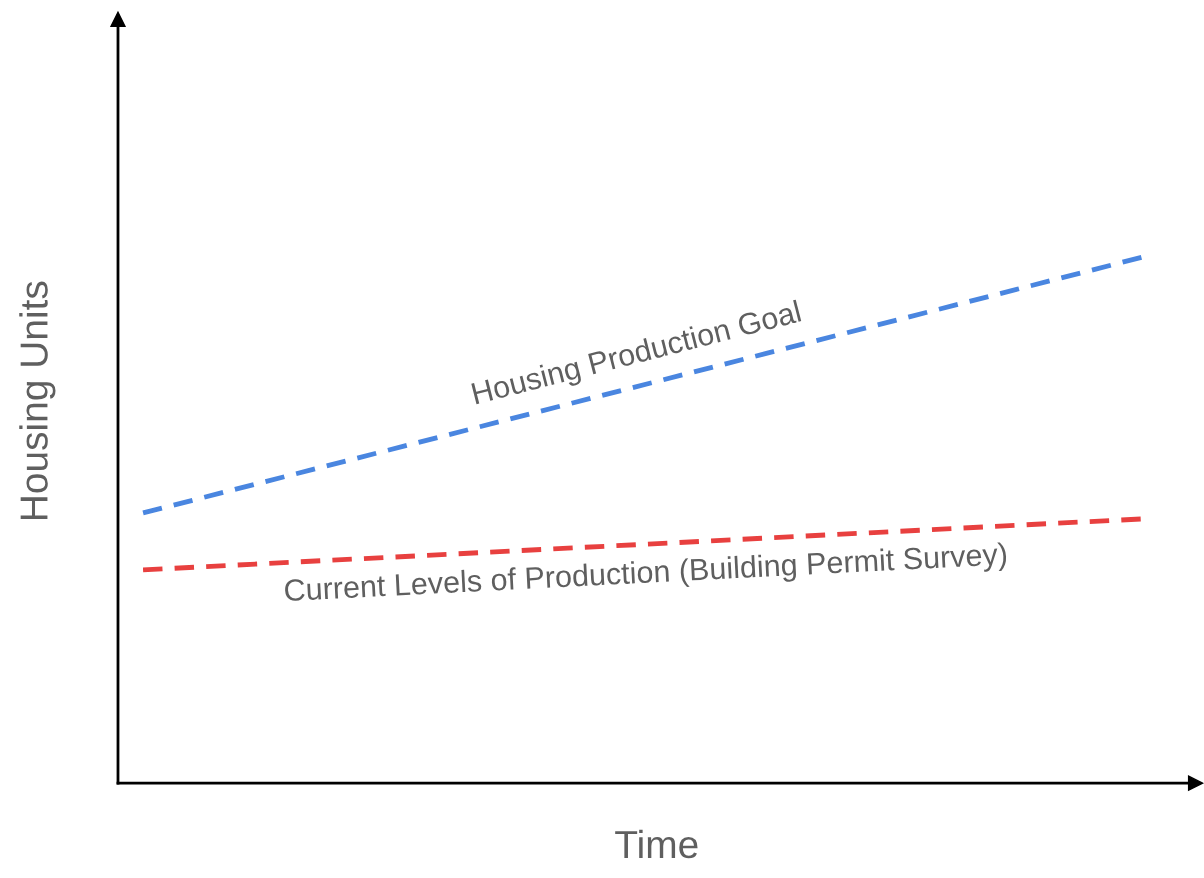 Image resolution: width=1204 pixels, height=878 pixels. What do you see at coordinates (637, 355) in the screenshot?
I see `text: Housing Production Goal` at bounding box center [637, 355].